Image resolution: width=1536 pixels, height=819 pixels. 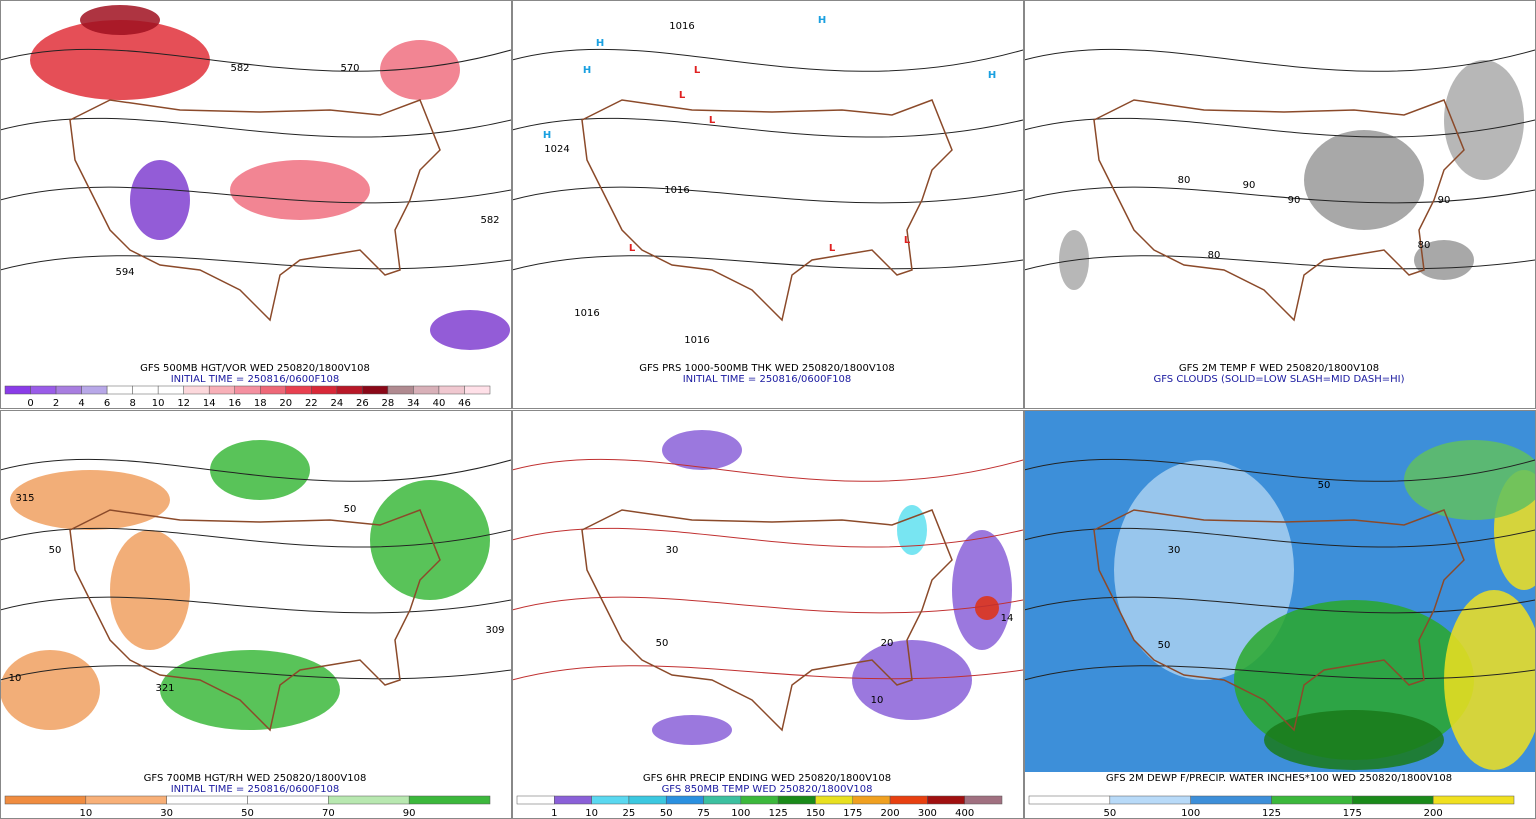 What do you see at coordinates (336, 403) in the screenshot?
I see `colorbar-label: 24` at bounding box center [336, 403].